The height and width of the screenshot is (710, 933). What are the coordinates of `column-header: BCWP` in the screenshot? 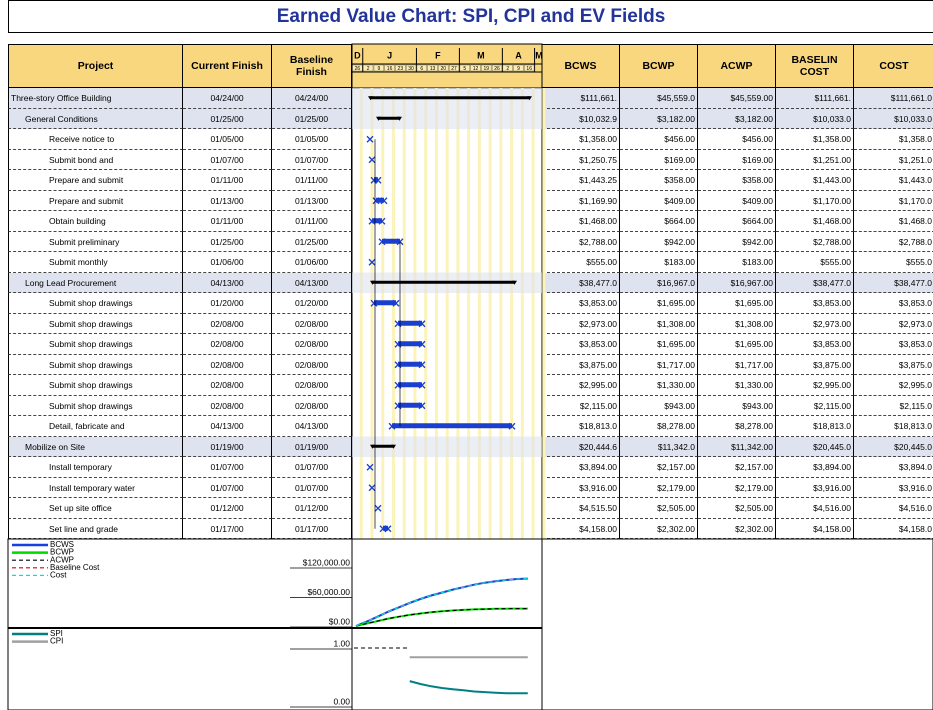 It's located at (659, 66).